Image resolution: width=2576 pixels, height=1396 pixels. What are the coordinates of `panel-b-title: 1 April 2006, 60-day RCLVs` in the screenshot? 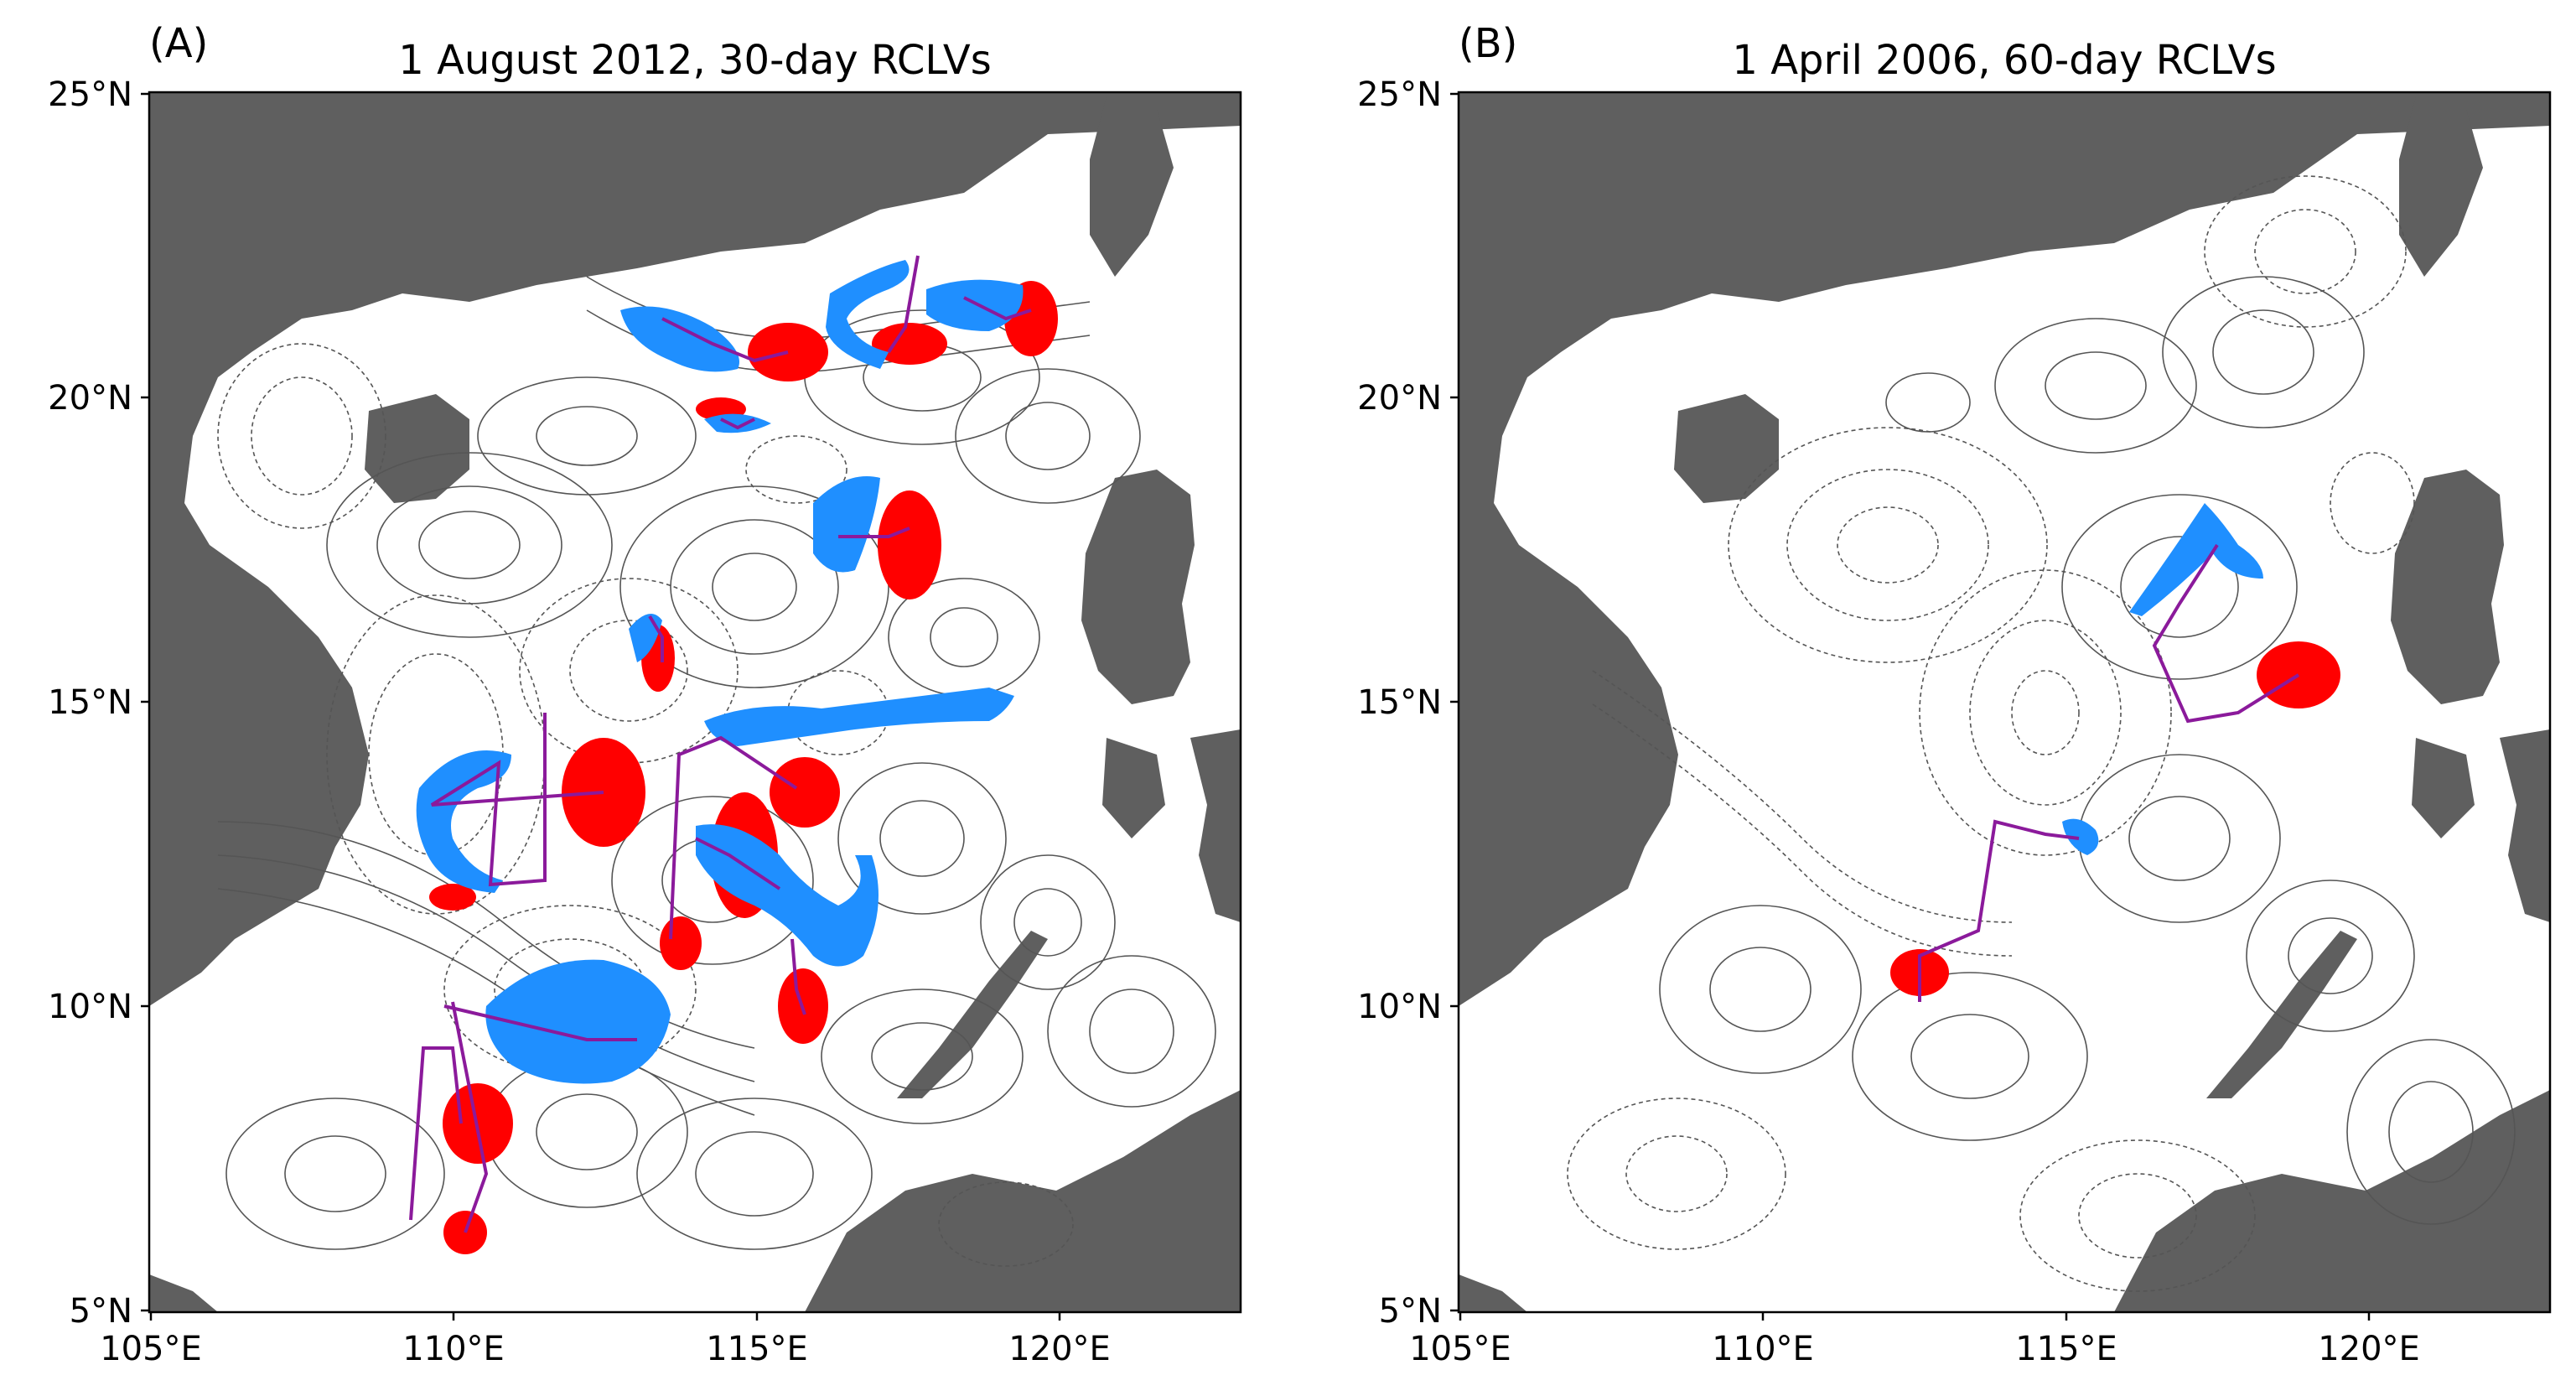 It's located at (2004, 60).